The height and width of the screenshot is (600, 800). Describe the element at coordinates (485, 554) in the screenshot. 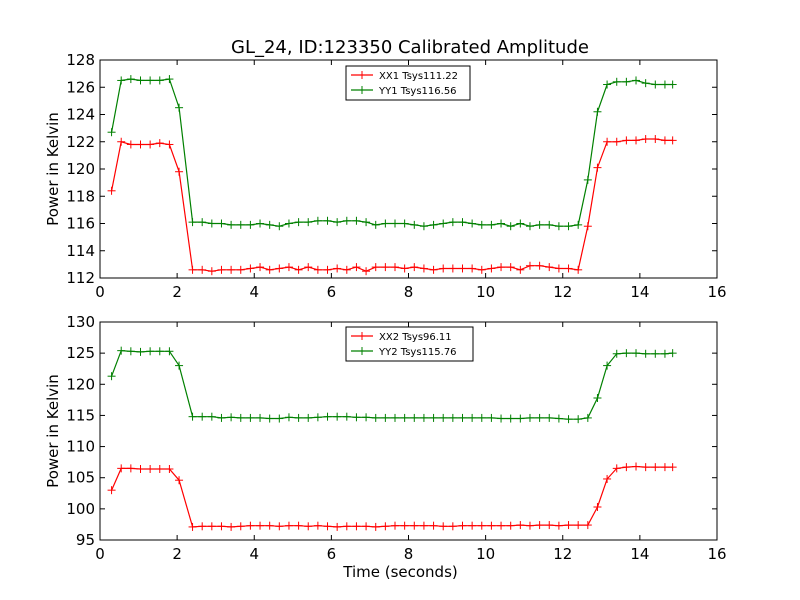

I see `x-tick-label: 10` at that location.